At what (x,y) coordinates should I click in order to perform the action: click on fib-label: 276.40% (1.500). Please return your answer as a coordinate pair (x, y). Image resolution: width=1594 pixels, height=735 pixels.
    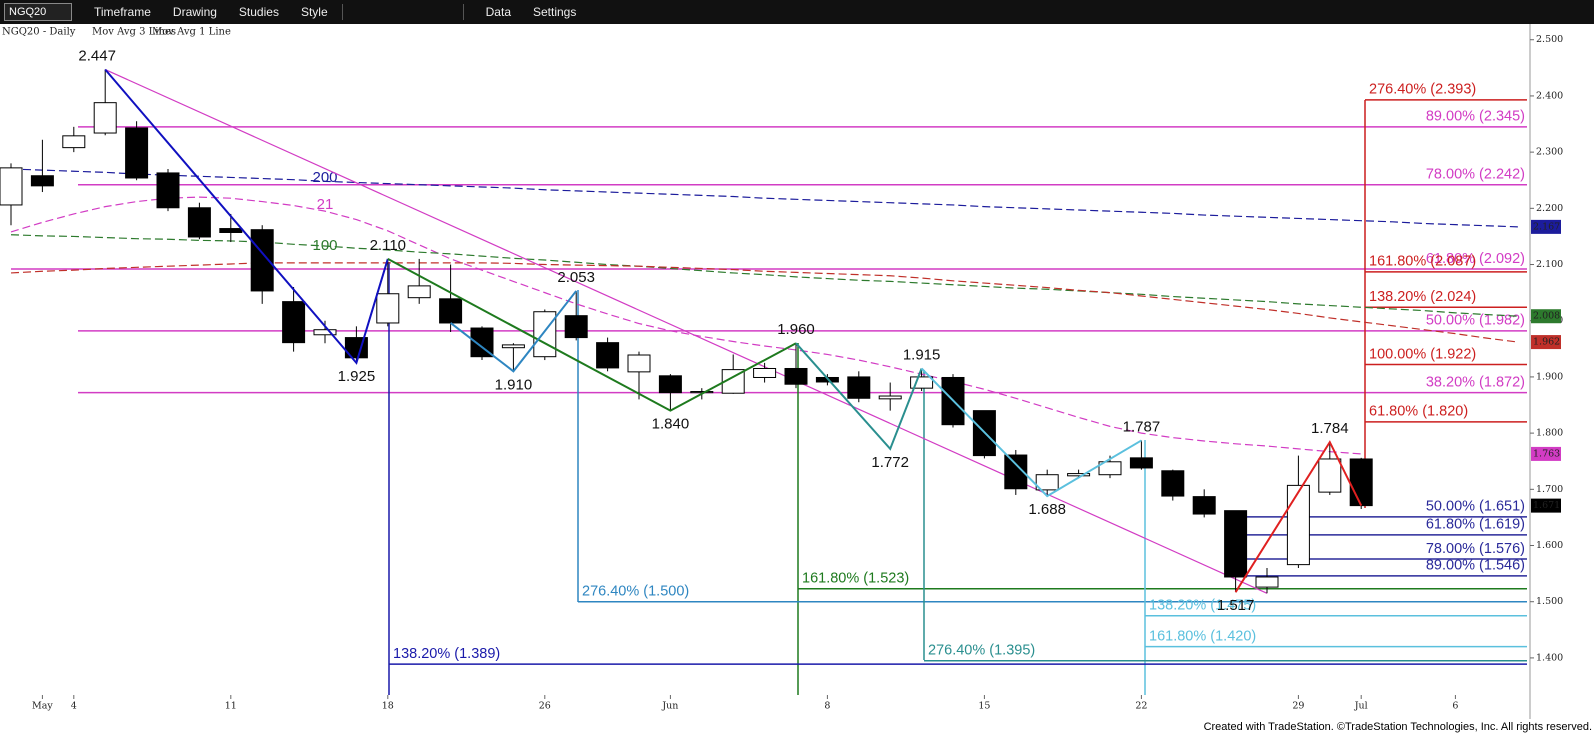
    Looking at the image, I should click on (635, 592).